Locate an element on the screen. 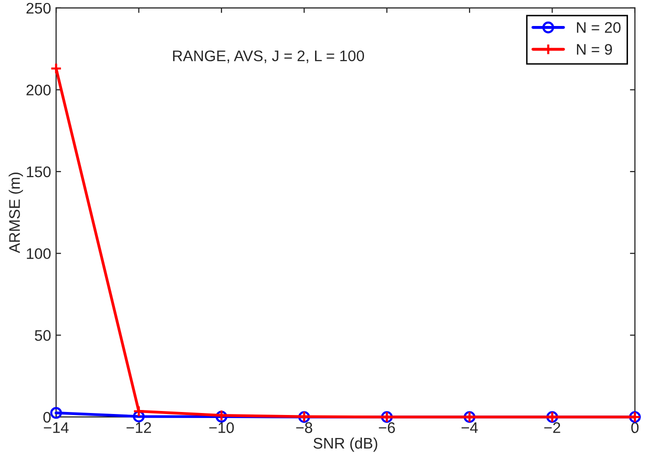 The image size is (660, 468). y-axis-title: ARMSE (m) is located at coordinates (15, 213).